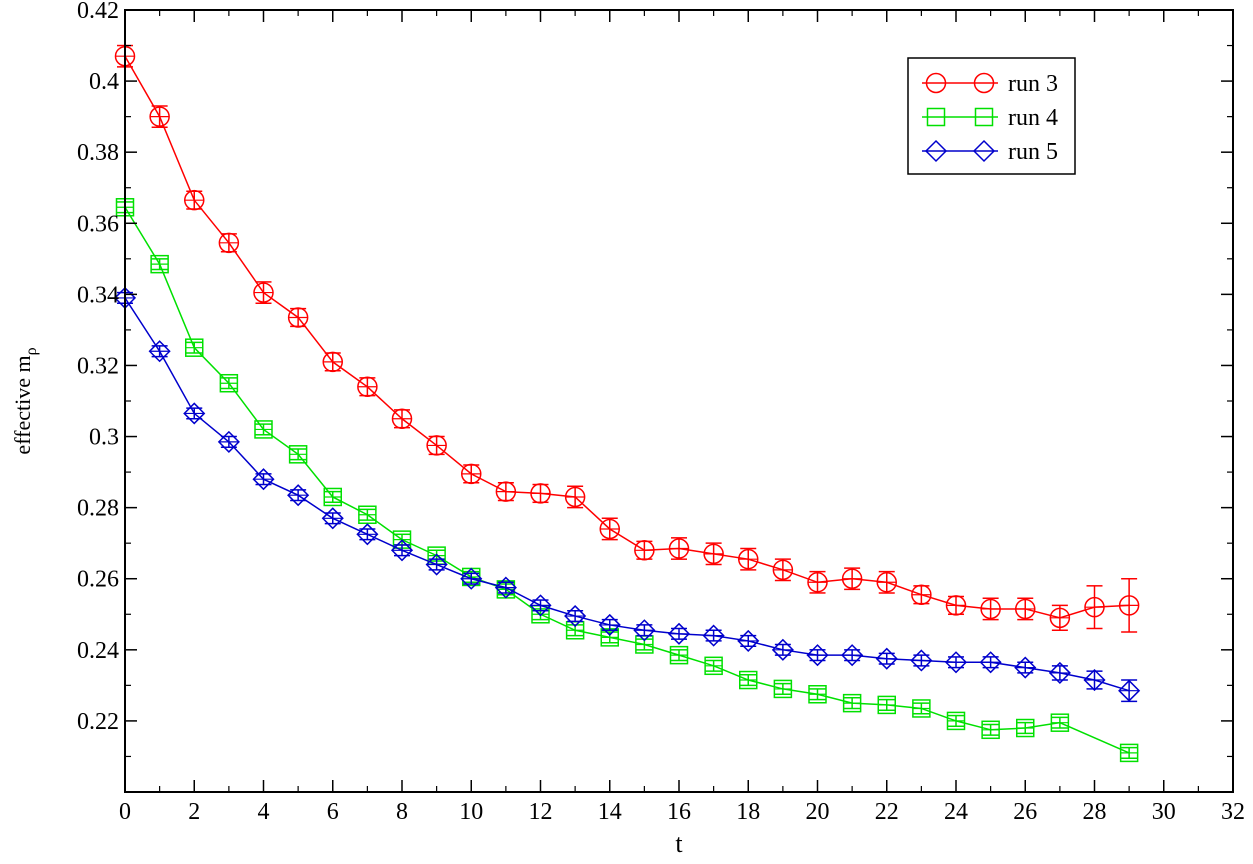 The width and height of the screenshot is (1253, 864). Describe the element at coordinates (264, 812) in the screenshot. I see `x-tick-label: 4` at that location.